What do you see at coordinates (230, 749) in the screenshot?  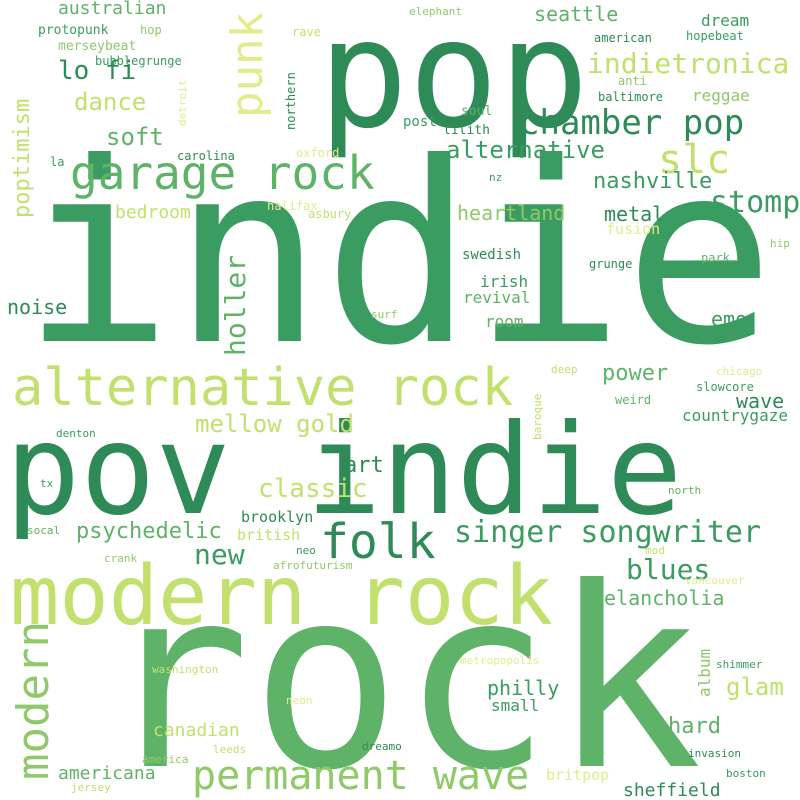 I see `word-leeds: leeds` at bounding box center [230, 749].